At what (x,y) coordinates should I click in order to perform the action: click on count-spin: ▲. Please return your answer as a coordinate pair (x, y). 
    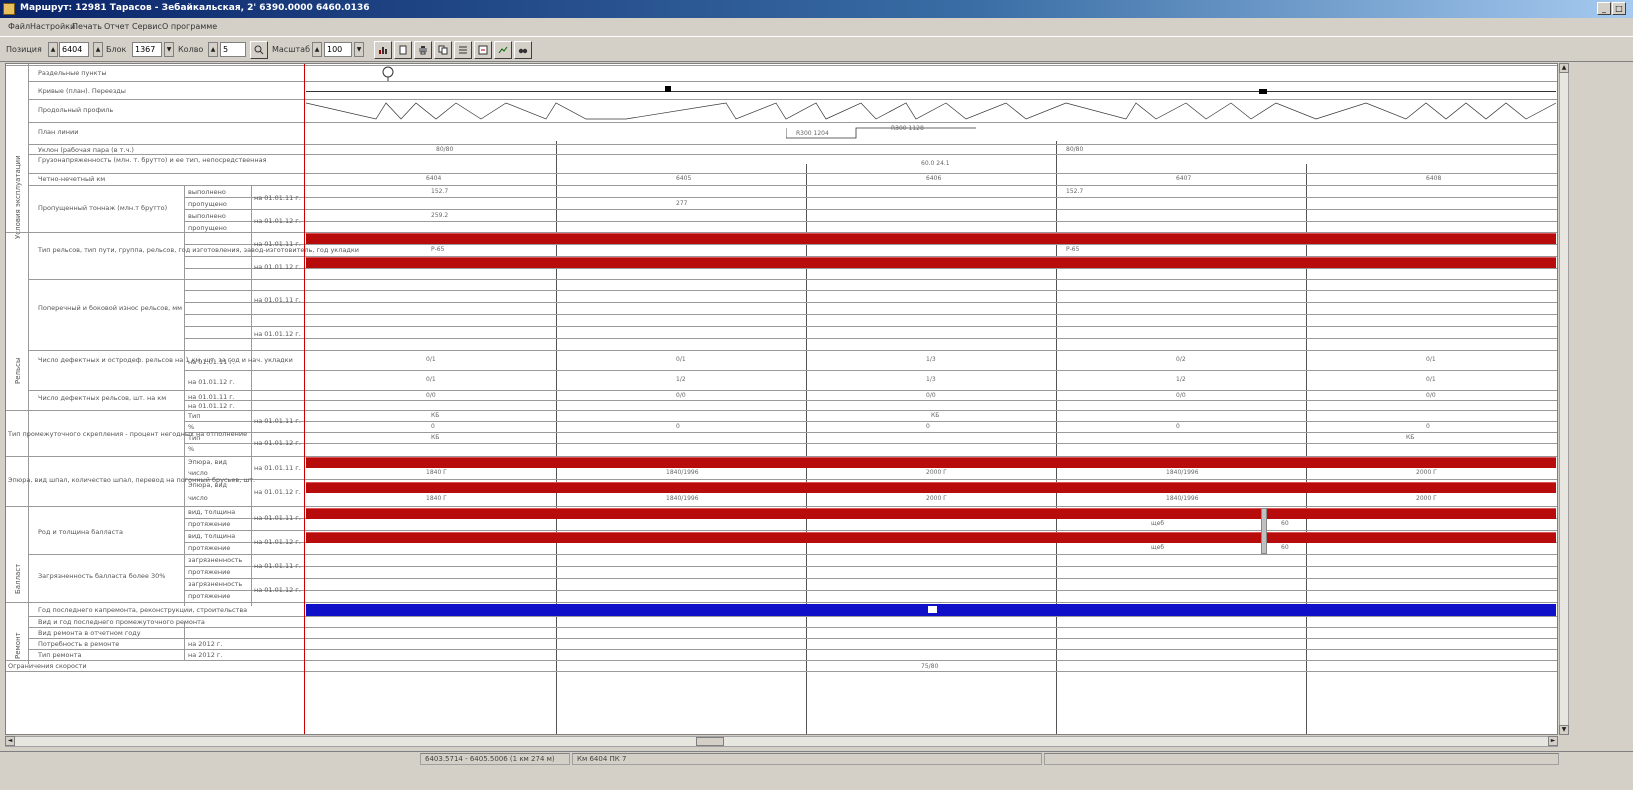
    Looking at the image, I should click on (213, 49).